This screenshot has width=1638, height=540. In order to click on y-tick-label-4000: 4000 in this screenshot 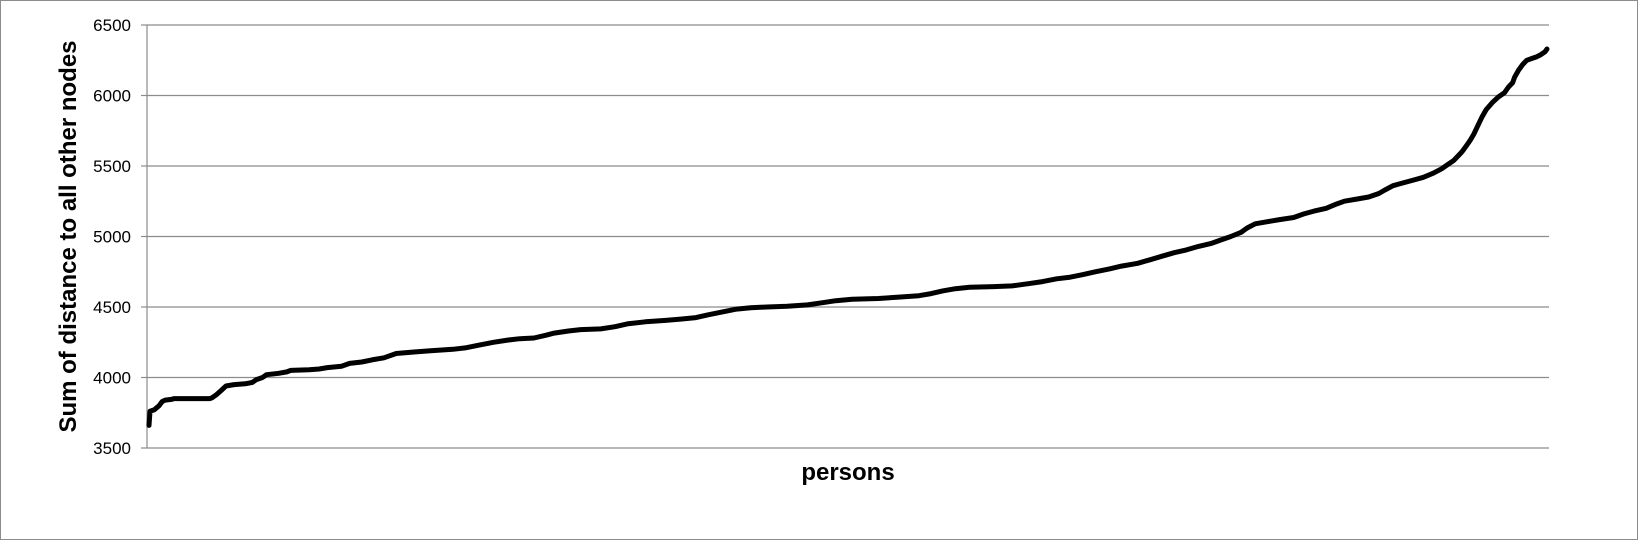, I will do `click(112, 378)`.